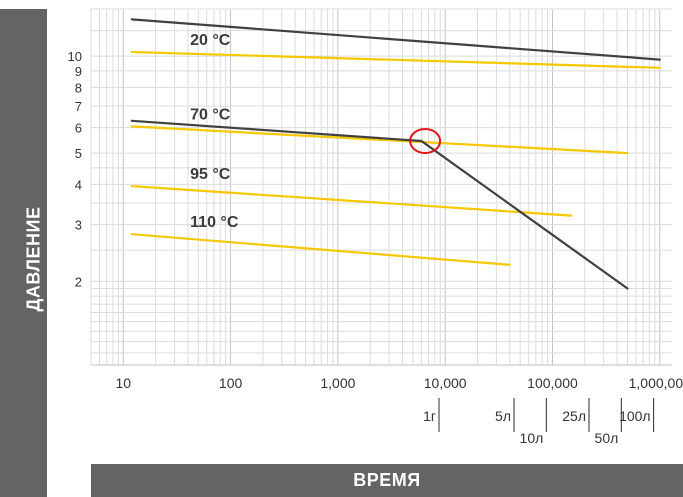 Image resolution: width=683 pixels, height=497 pixels. What do you see at coordinates (75, 56) in the screenshot?
I see `y-tick-label: 10` at bounding box center [75, 56].